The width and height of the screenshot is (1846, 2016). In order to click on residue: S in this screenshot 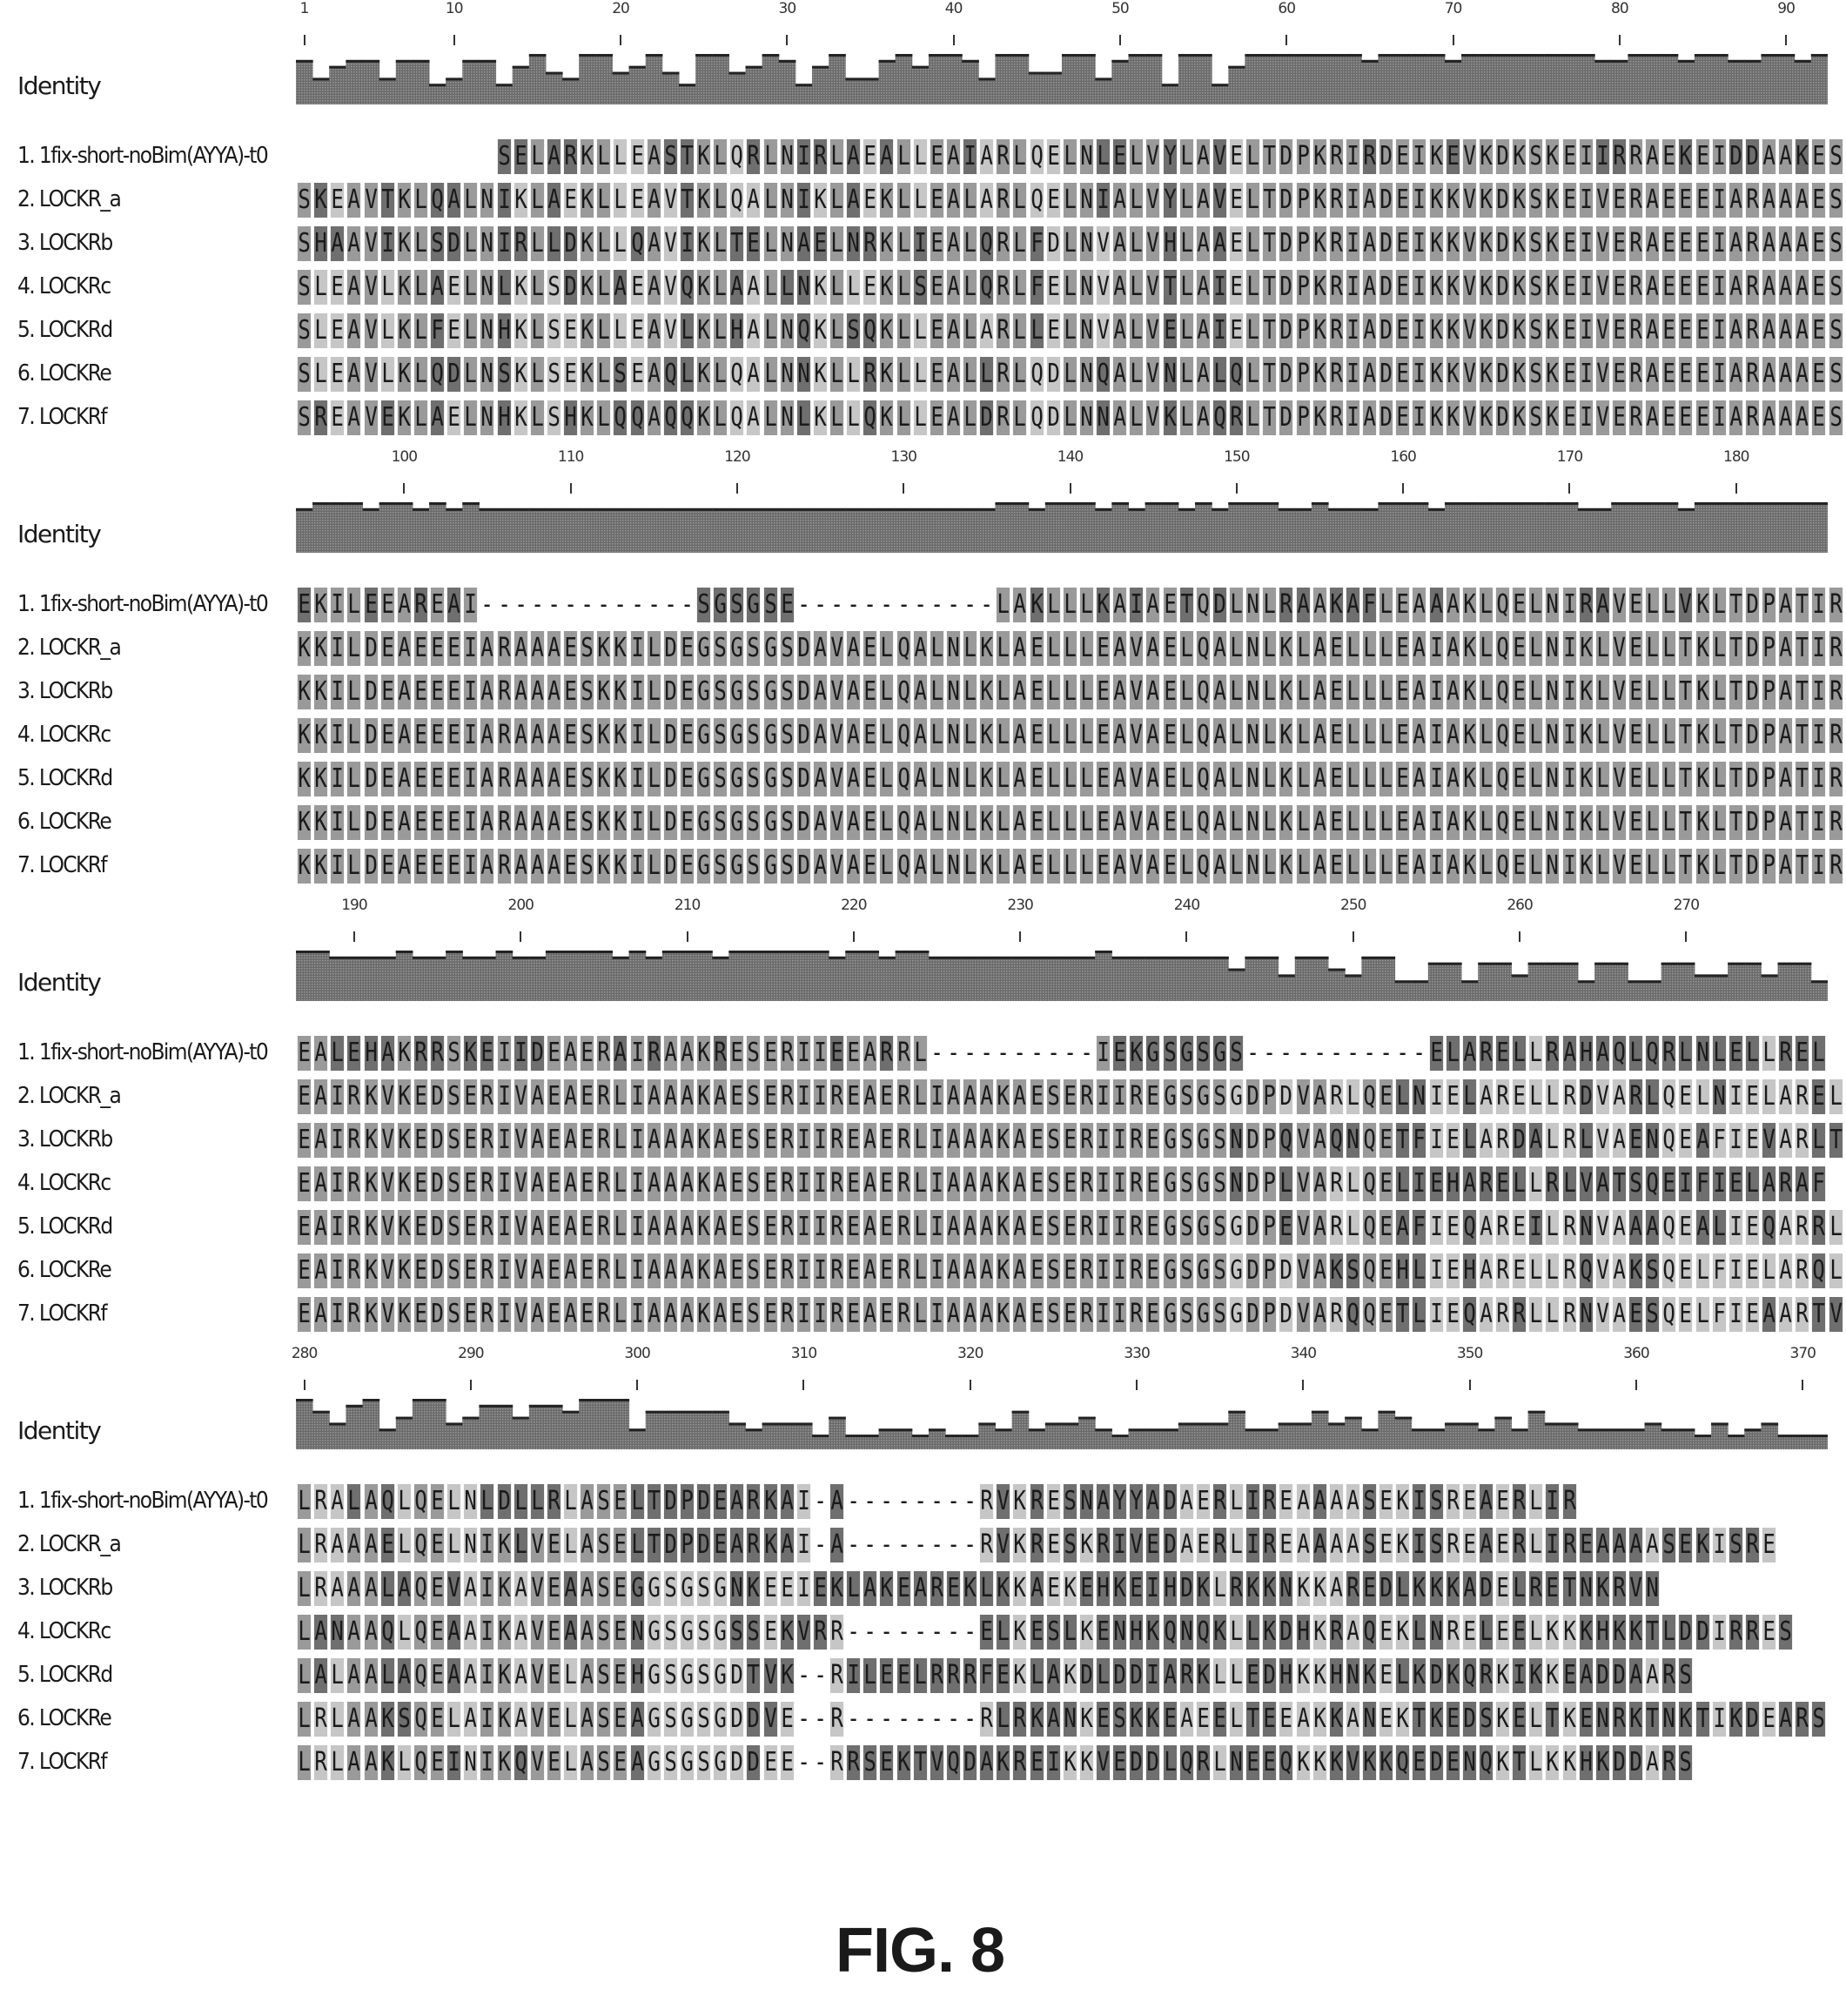, I will do `click(1219, 1096)`.